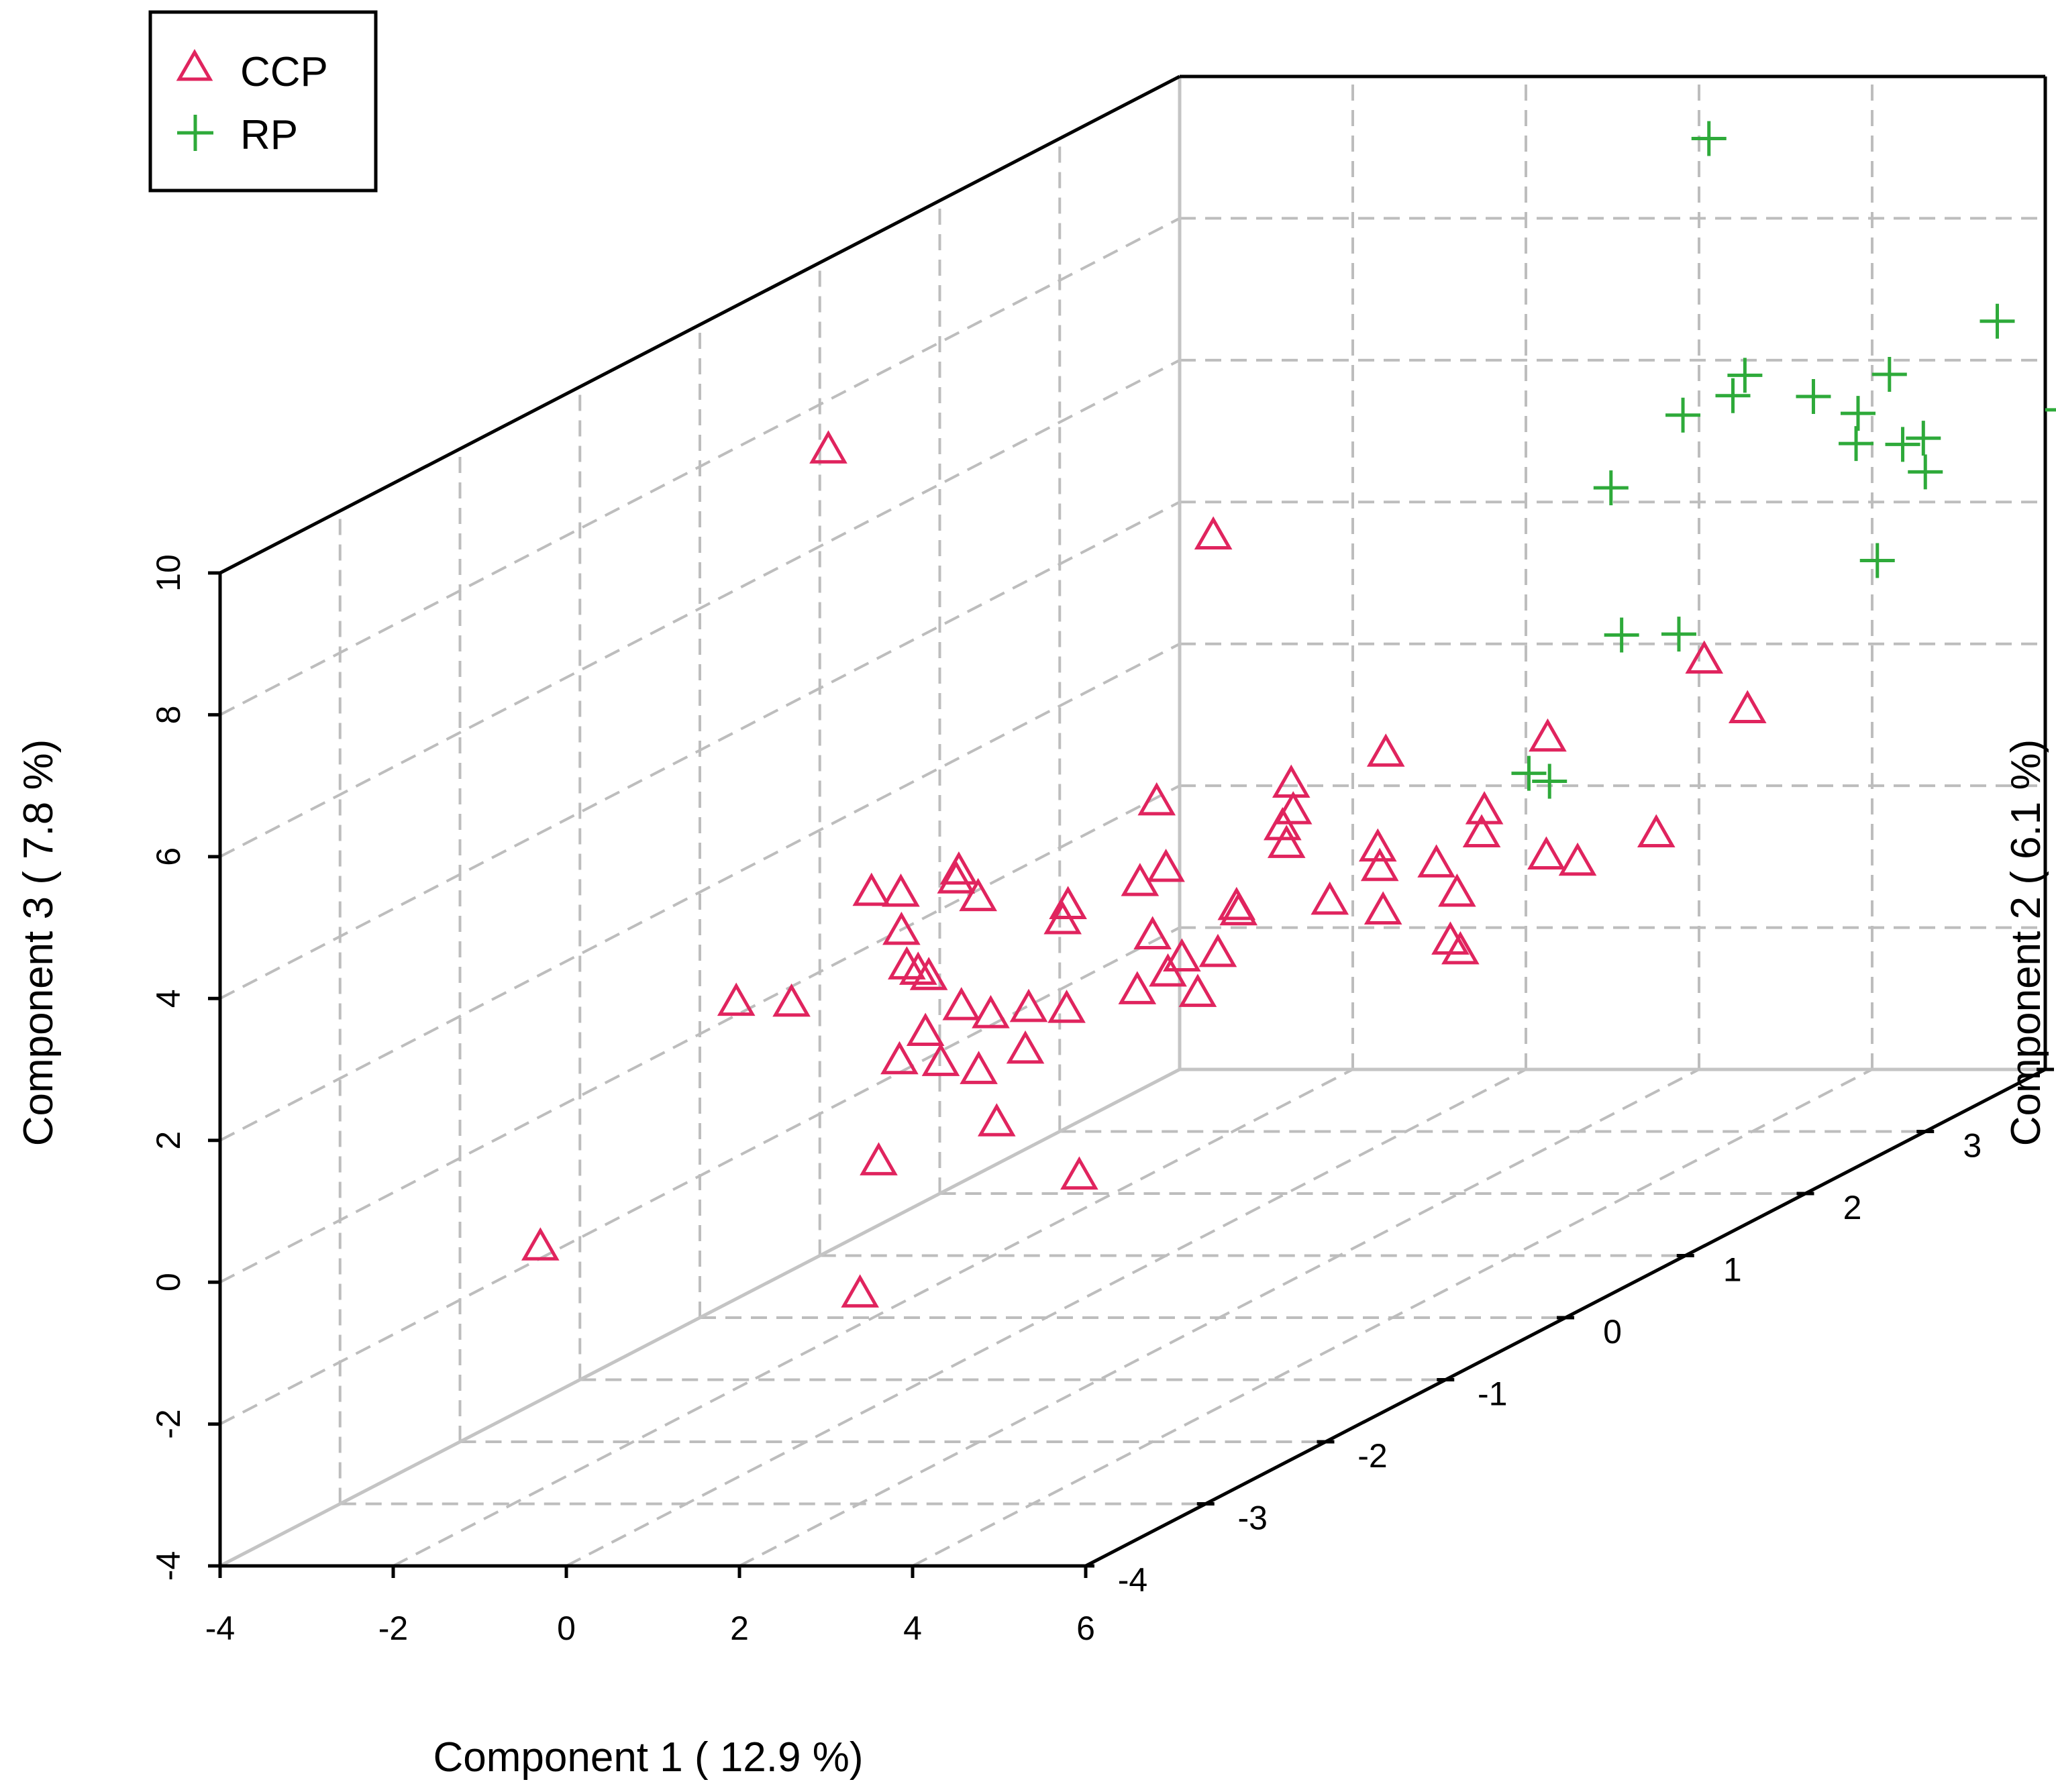  I want to click on legend-ccp-label: CCP, so click(284, 72).